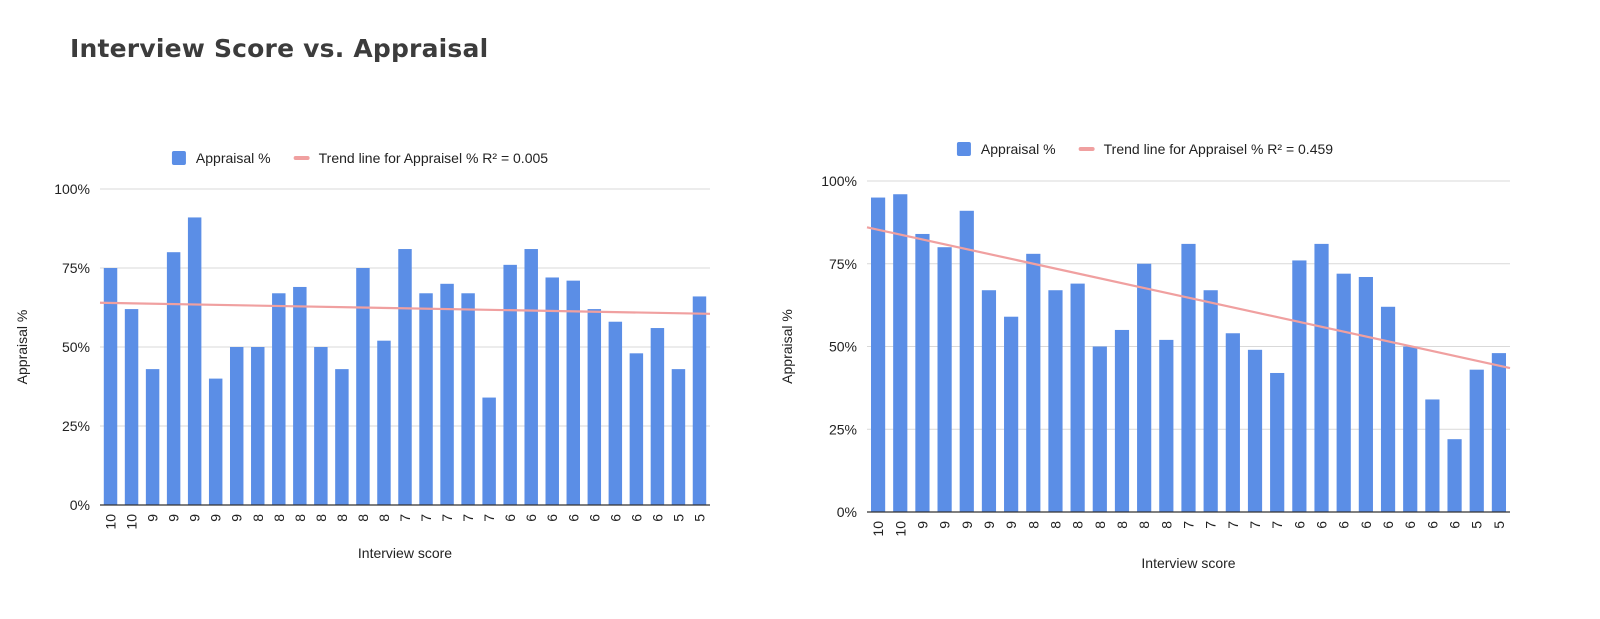 The height and width of the screenshot is (619, 1600). Describe the element at coordinates (279, 48) in the screenshot. I see `page-title: Interview Score vs. Appraisal` at that location.